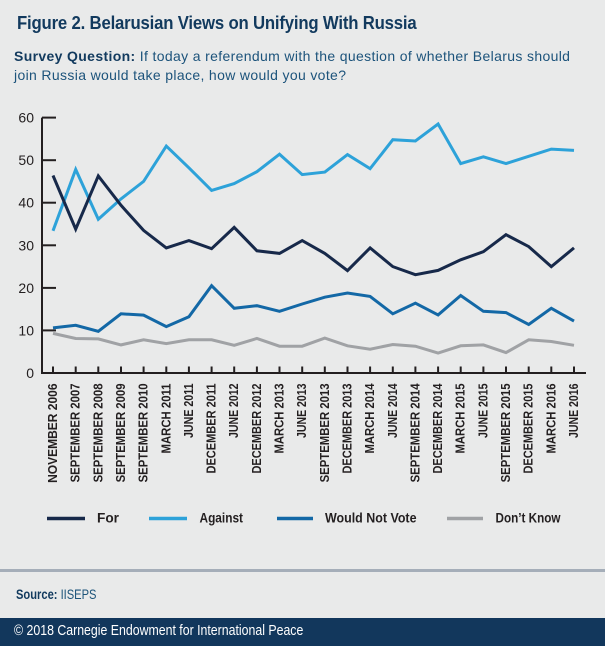 The image size is (605, 646). I want to click on svg-text: Don’t Know, so click(528, 518).